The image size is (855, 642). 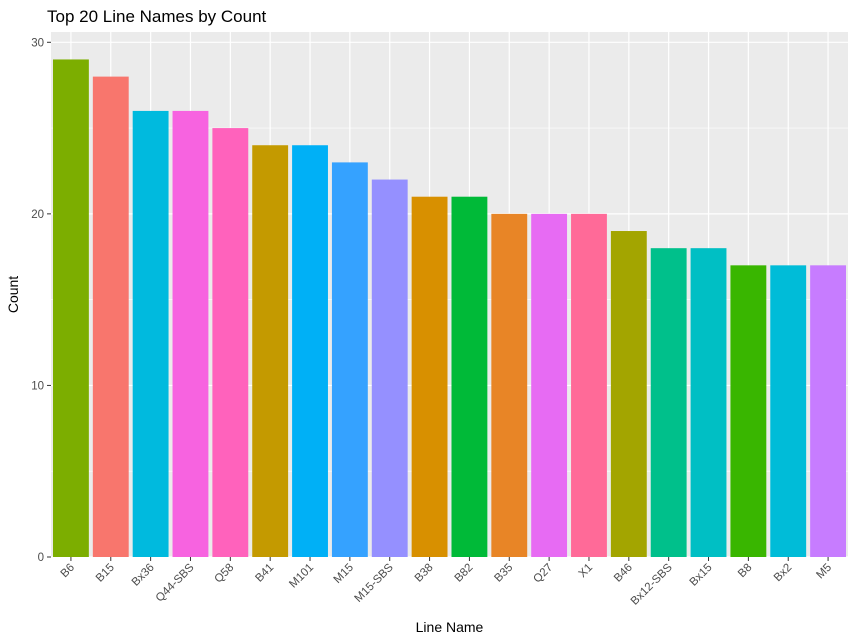 What do you see at coordinates (157, 16) in the screenshot?
I see `chart-title: Top 20 Line Names by Count` at bounding box center [157, 16].